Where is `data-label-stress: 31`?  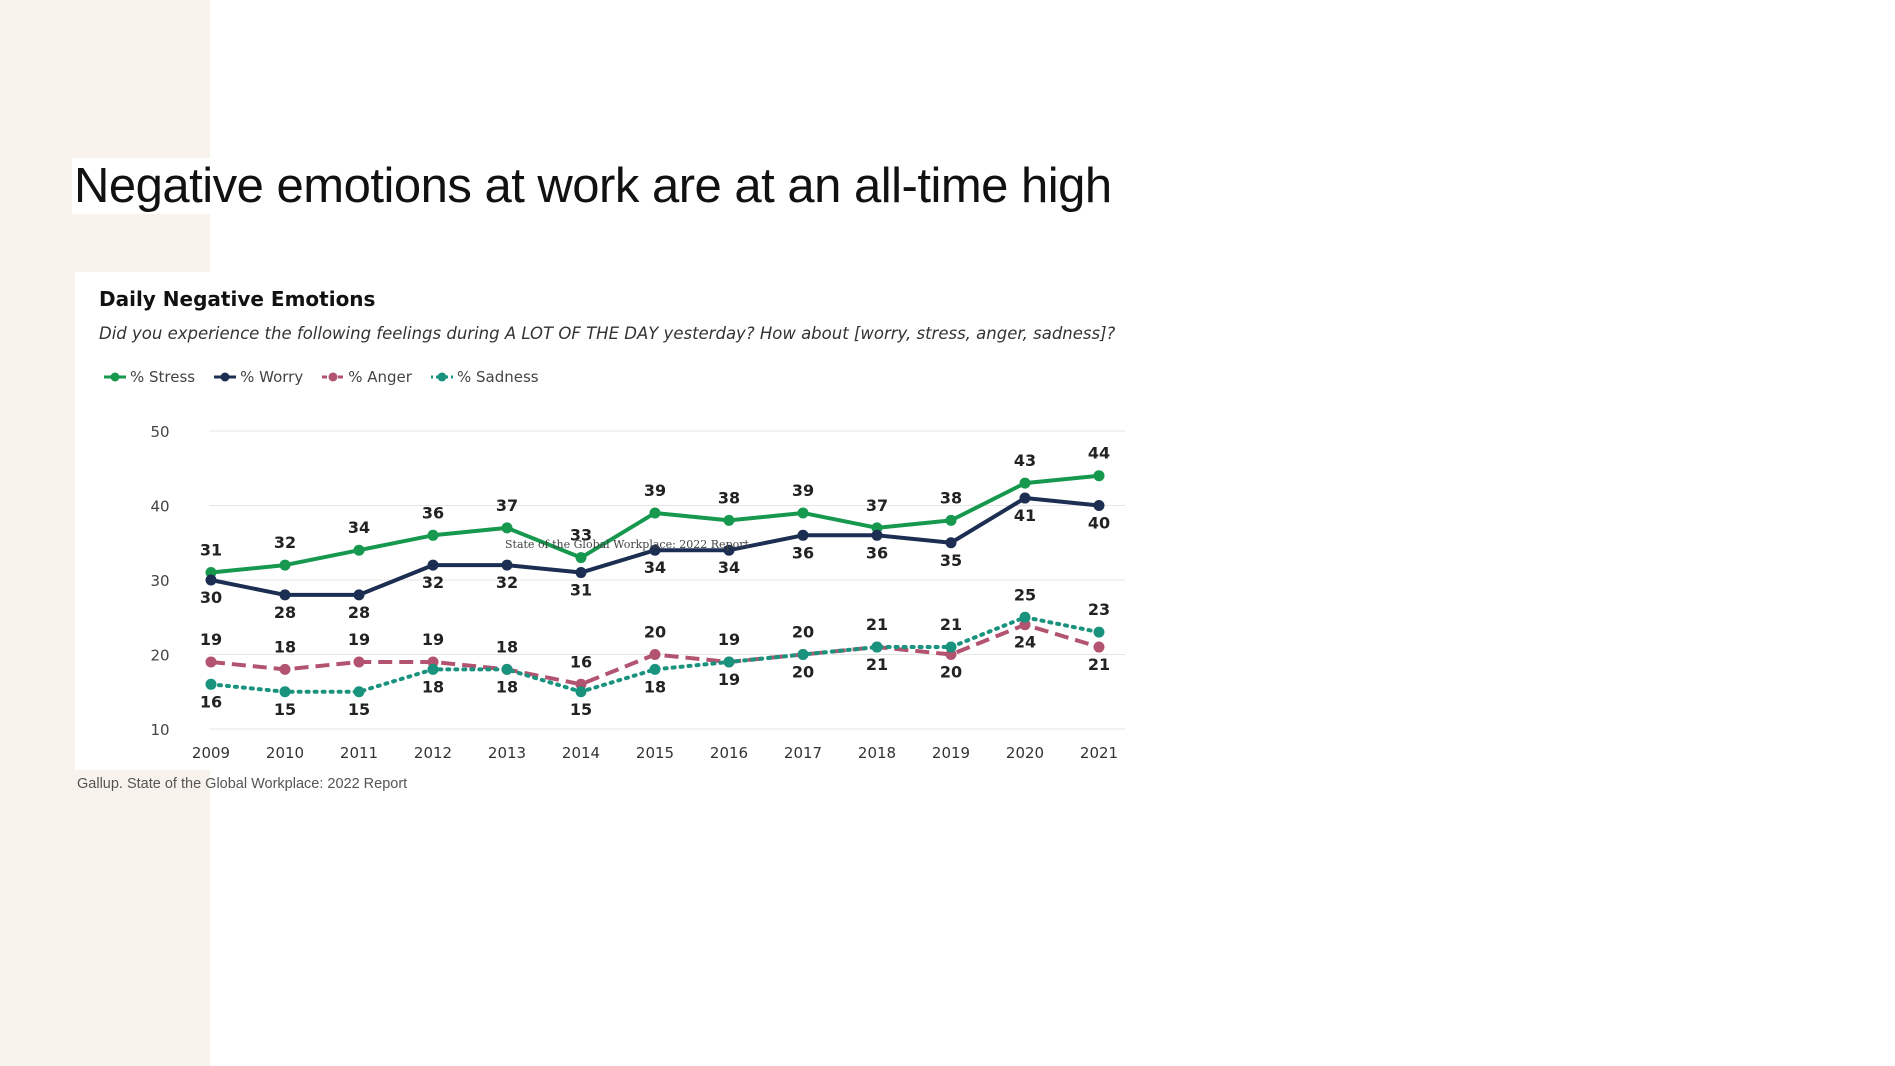
data-label-stress: 31 is located at coordinates (211, 550).